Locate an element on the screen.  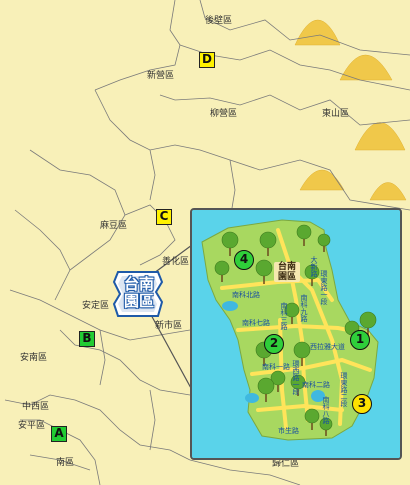
road-huanxi: 環西路一段 is located at coordinates (296, 377).